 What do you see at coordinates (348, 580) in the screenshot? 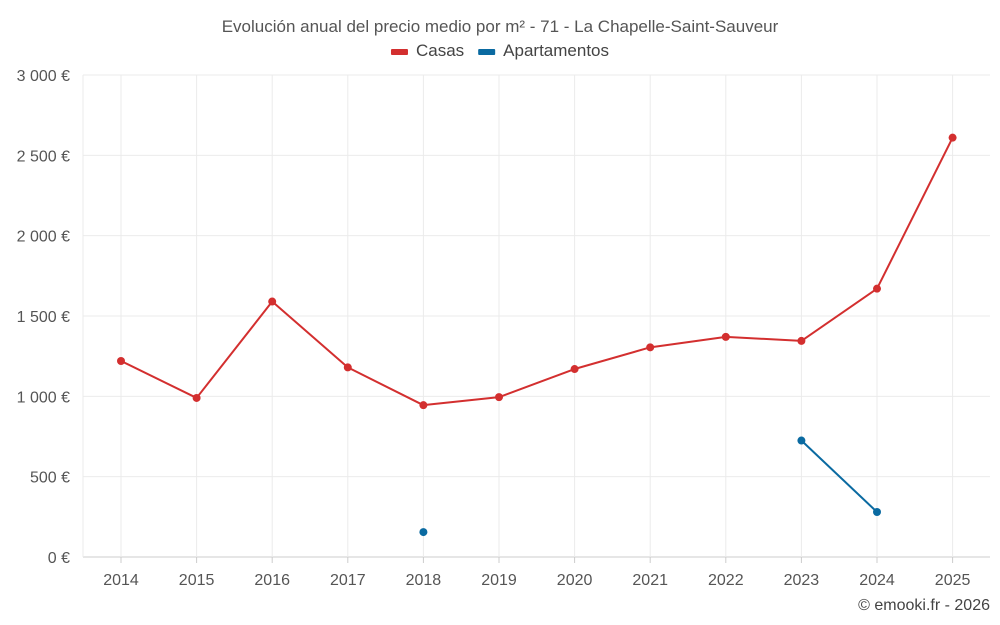
I see `x-tick-label: 2017` at bounding box center [348, 580].